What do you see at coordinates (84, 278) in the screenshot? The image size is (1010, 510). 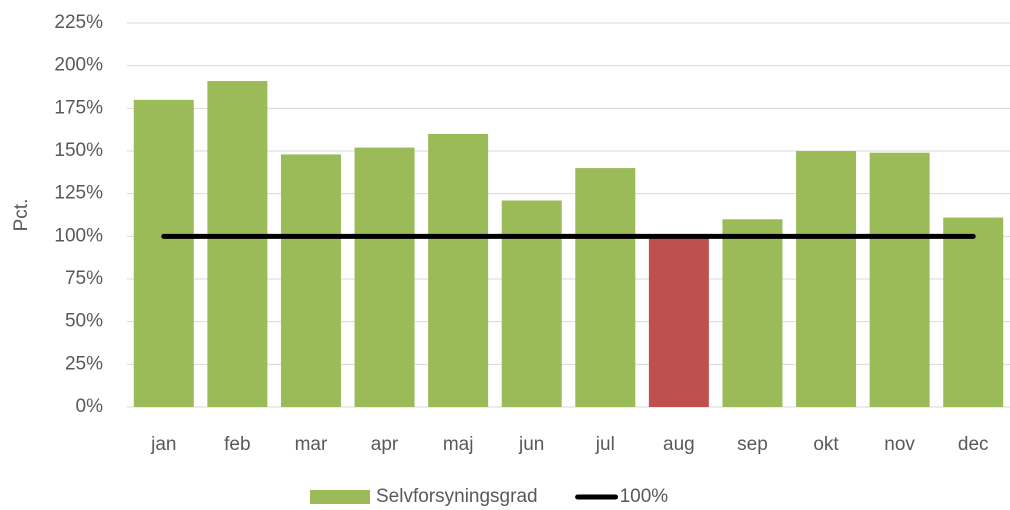 I see `y-tick-label: 75%` at bounding box center [84, 278].